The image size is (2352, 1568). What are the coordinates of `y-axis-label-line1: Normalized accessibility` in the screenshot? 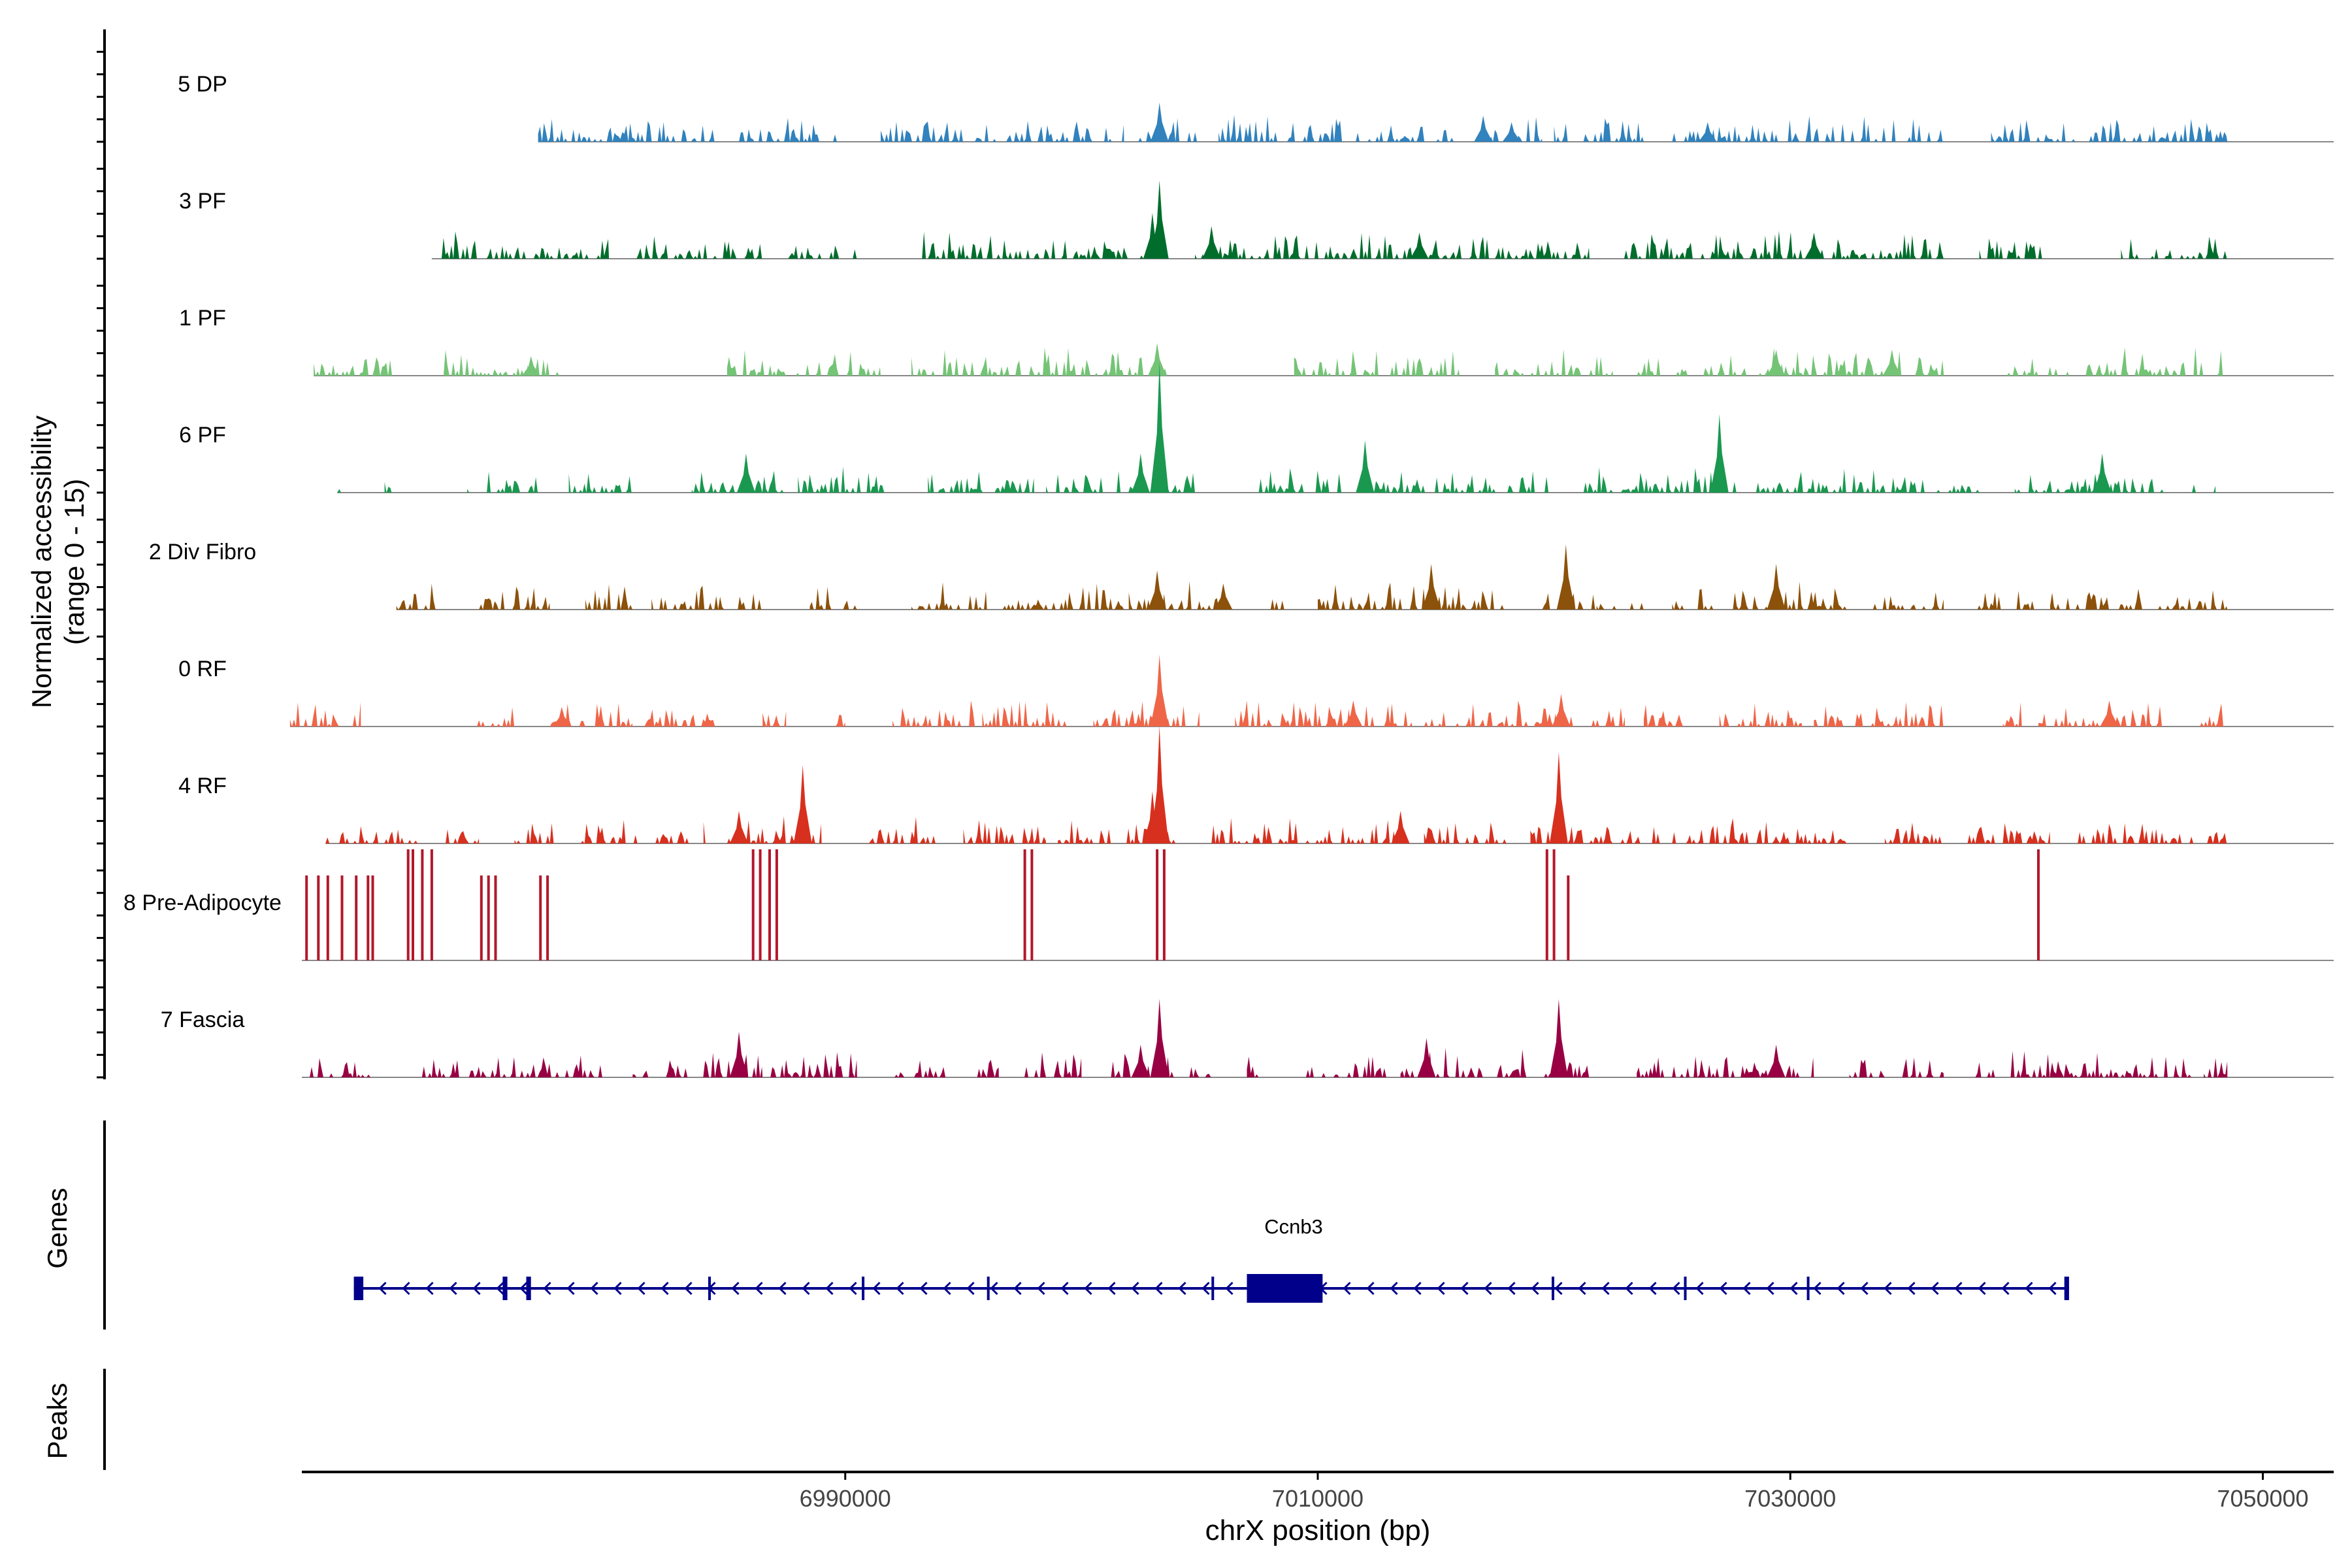 It's located at (41, 562).